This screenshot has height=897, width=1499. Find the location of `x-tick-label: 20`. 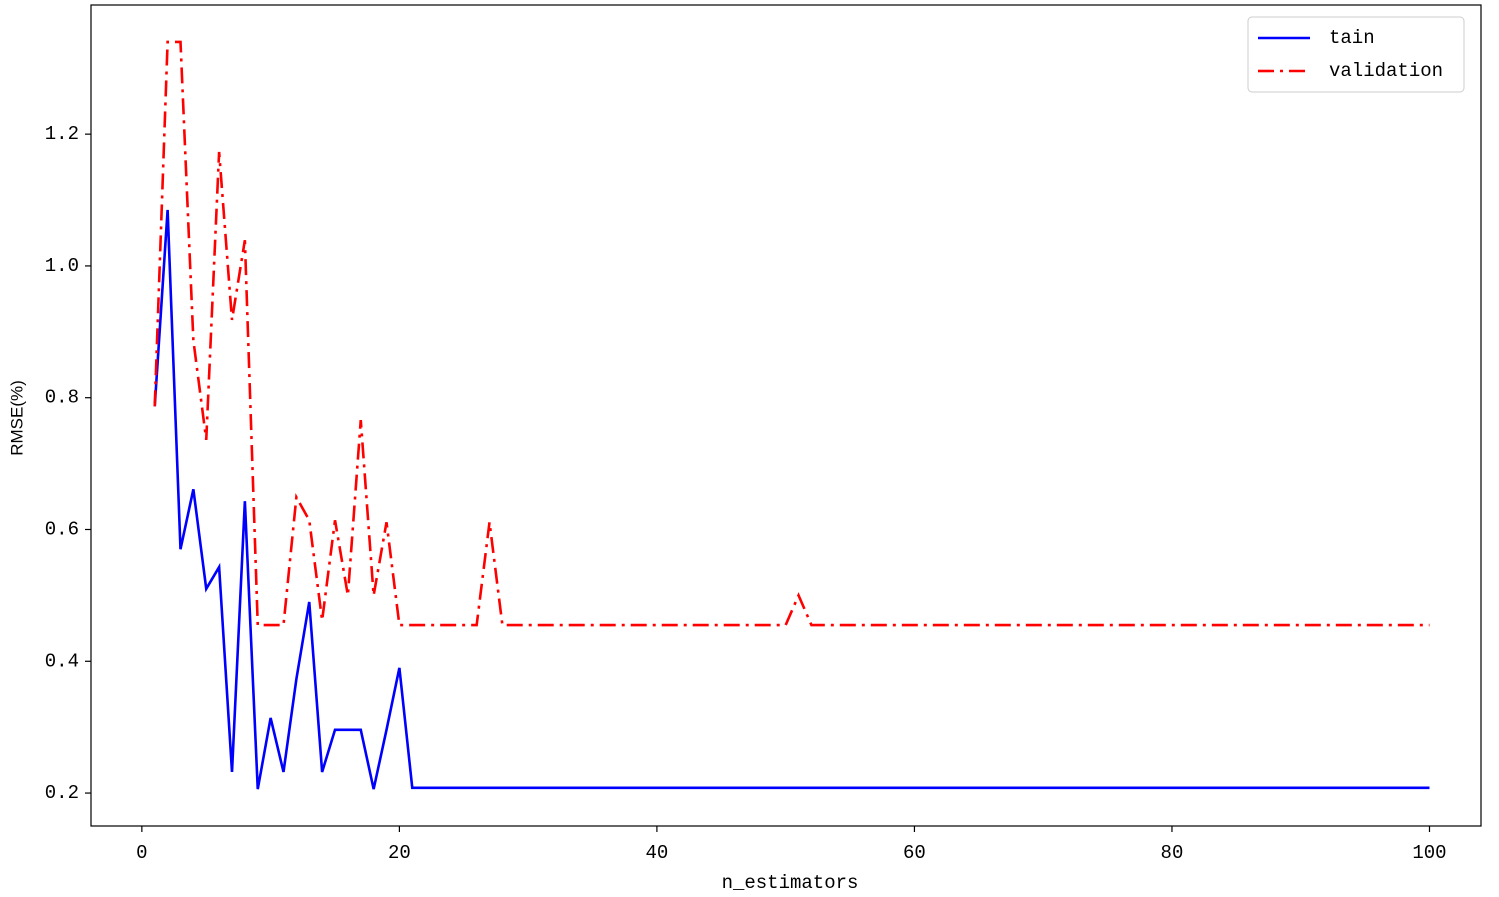

x-tick-label: 20 is located at coordinates (399, 853).